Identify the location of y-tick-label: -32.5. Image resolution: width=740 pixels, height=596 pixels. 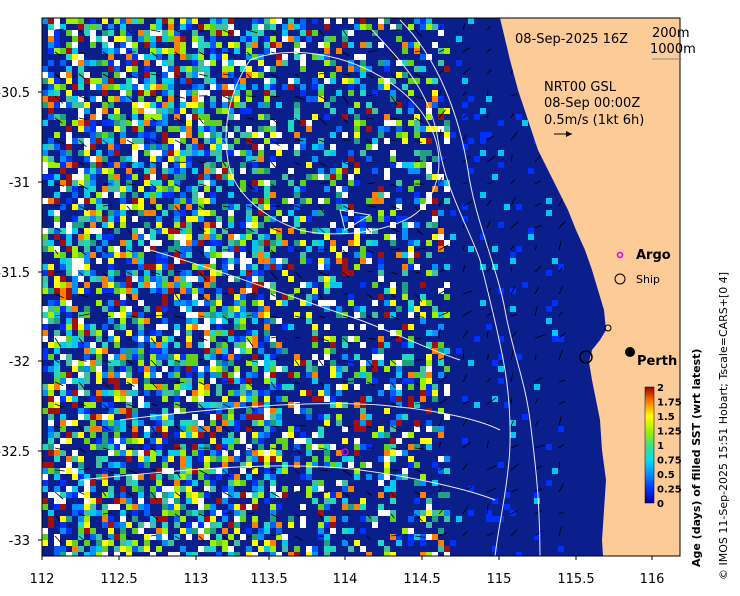
(15, 452).